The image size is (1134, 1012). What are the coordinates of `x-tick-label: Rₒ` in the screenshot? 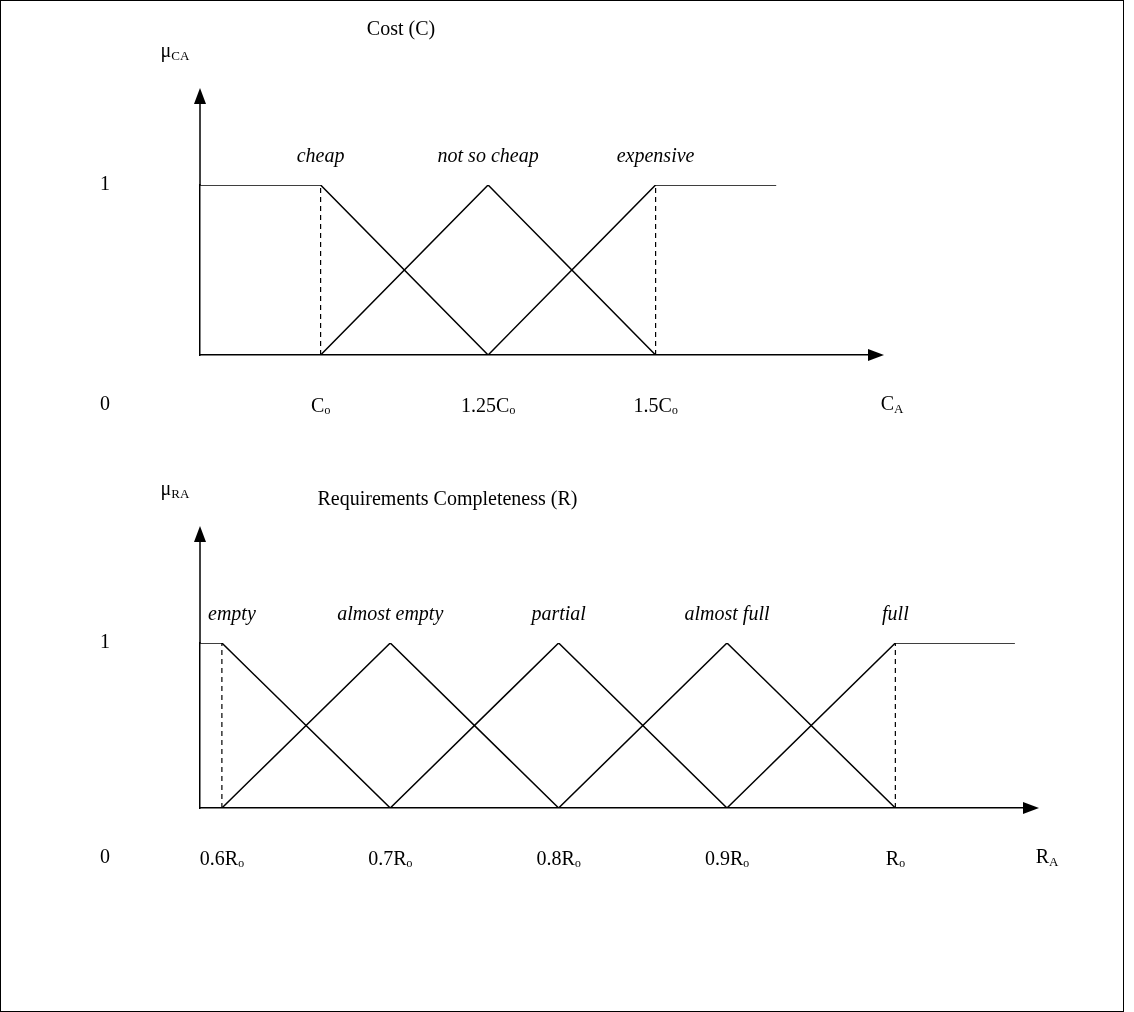 It's located at (895, 858).